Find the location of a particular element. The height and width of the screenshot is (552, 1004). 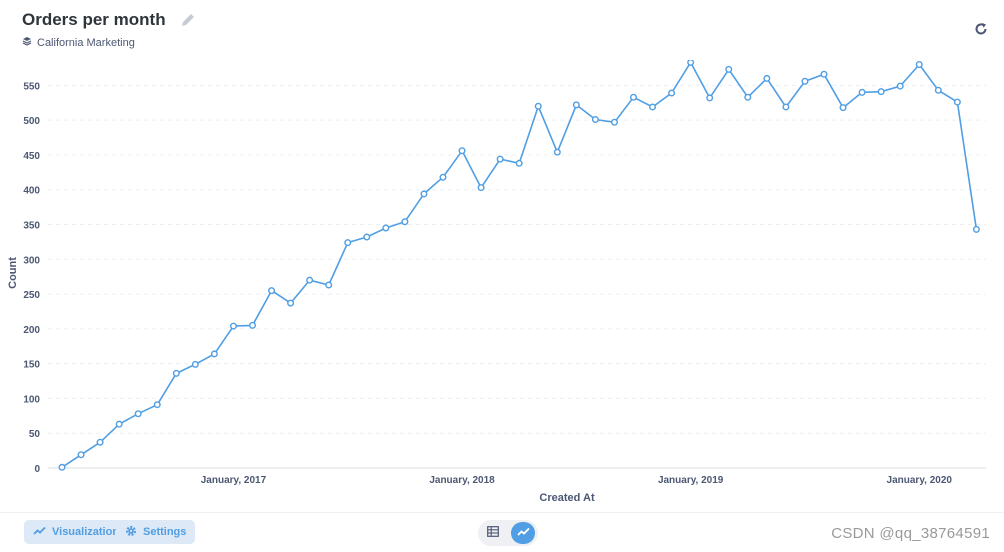

y-tick-label: 350 is located at coordinates (31, 226).